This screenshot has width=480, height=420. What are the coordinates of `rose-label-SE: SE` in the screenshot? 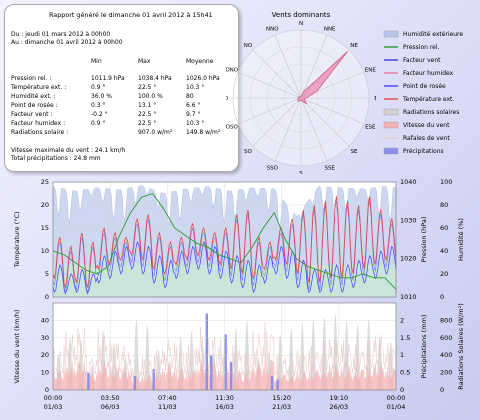 It's located at (354, 152).